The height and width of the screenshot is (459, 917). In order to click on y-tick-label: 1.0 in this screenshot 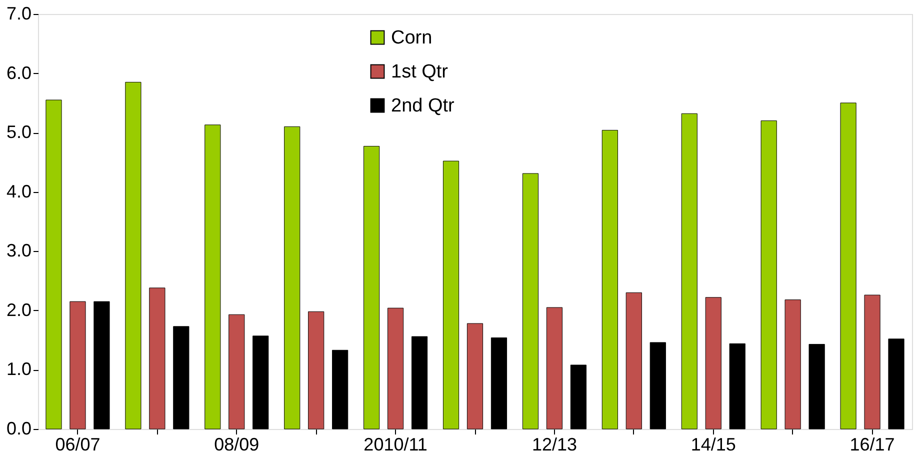, I will do `click(19, 369)`.